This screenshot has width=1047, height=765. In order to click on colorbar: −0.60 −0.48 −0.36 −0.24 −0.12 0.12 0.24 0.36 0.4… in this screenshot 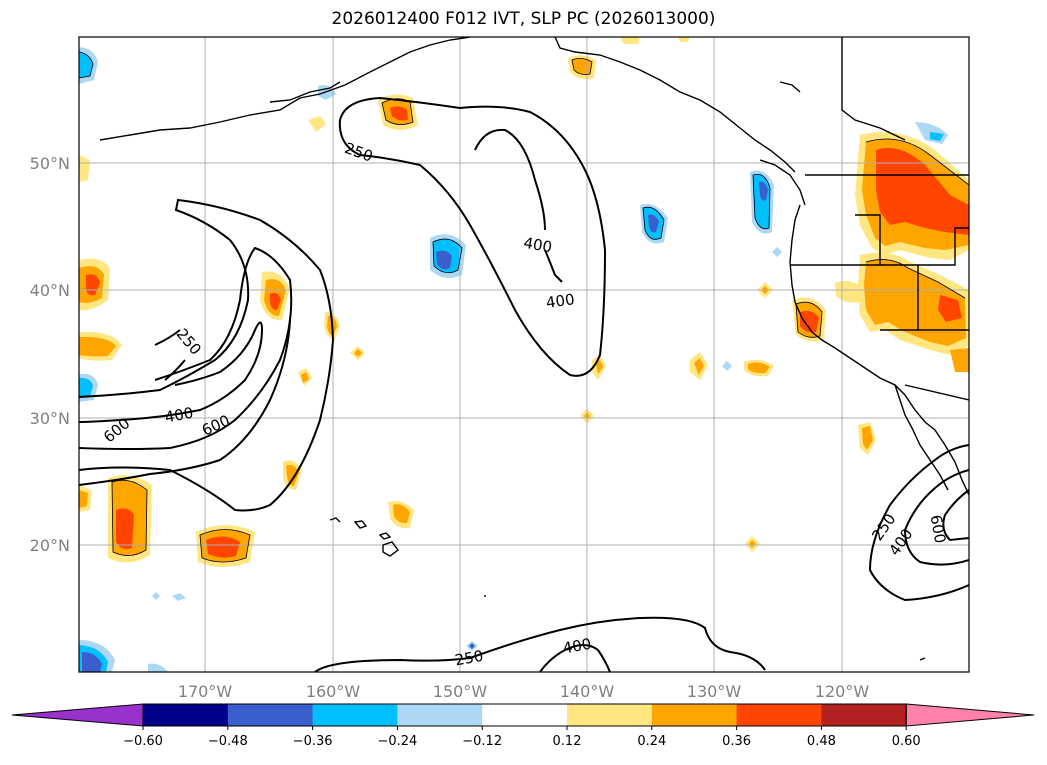, I will do `click(523, 726)`.